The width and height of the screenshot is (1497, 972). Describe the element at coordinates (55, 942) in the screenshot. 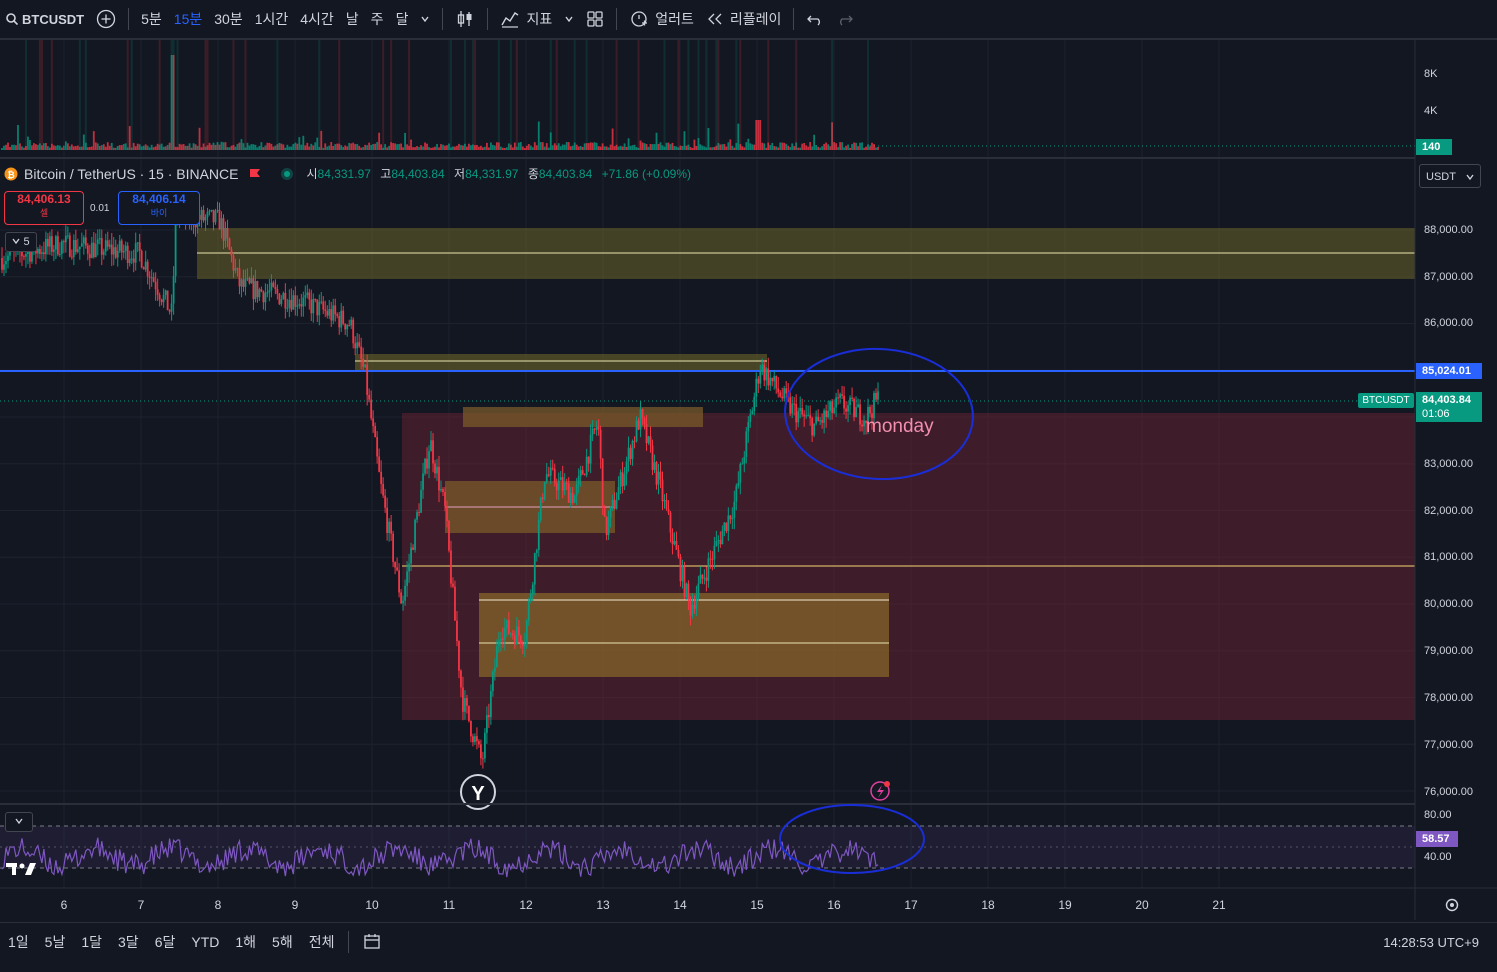

I see `range-5d: 5날` at that location.